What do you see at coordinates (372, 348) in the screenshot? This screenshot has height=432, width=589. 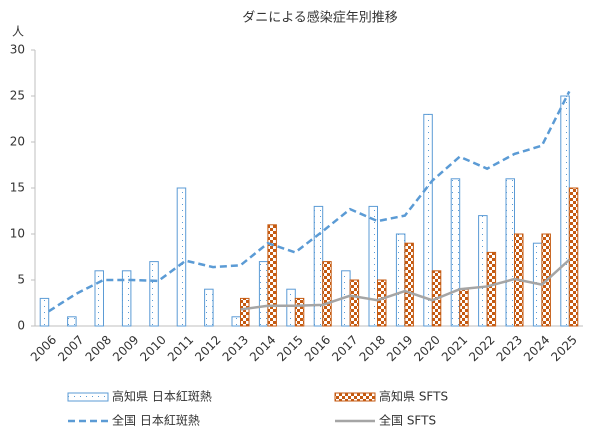 I see `x-tick-label: 2018` at bounding box center [372, 348].